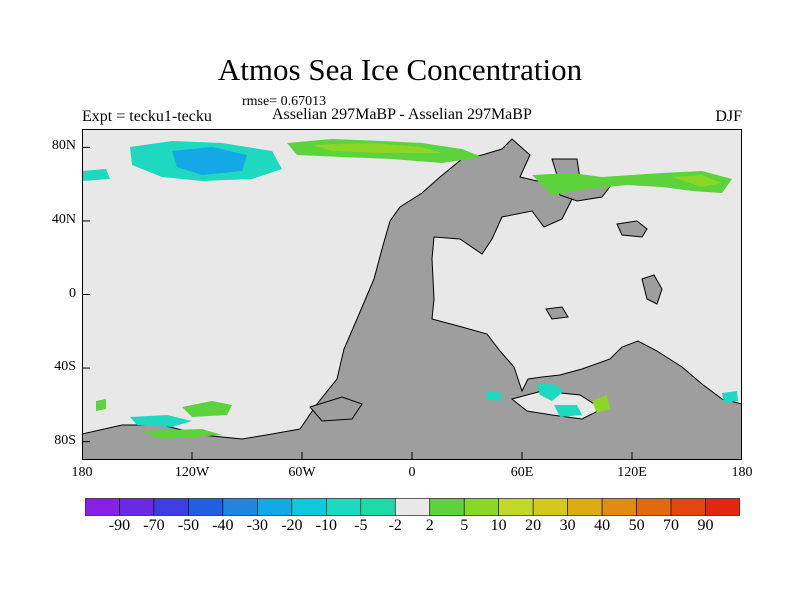  Describe the element at coordinates (207, 409) in the screenshot. I see `ice-patch-south-green` at that location.